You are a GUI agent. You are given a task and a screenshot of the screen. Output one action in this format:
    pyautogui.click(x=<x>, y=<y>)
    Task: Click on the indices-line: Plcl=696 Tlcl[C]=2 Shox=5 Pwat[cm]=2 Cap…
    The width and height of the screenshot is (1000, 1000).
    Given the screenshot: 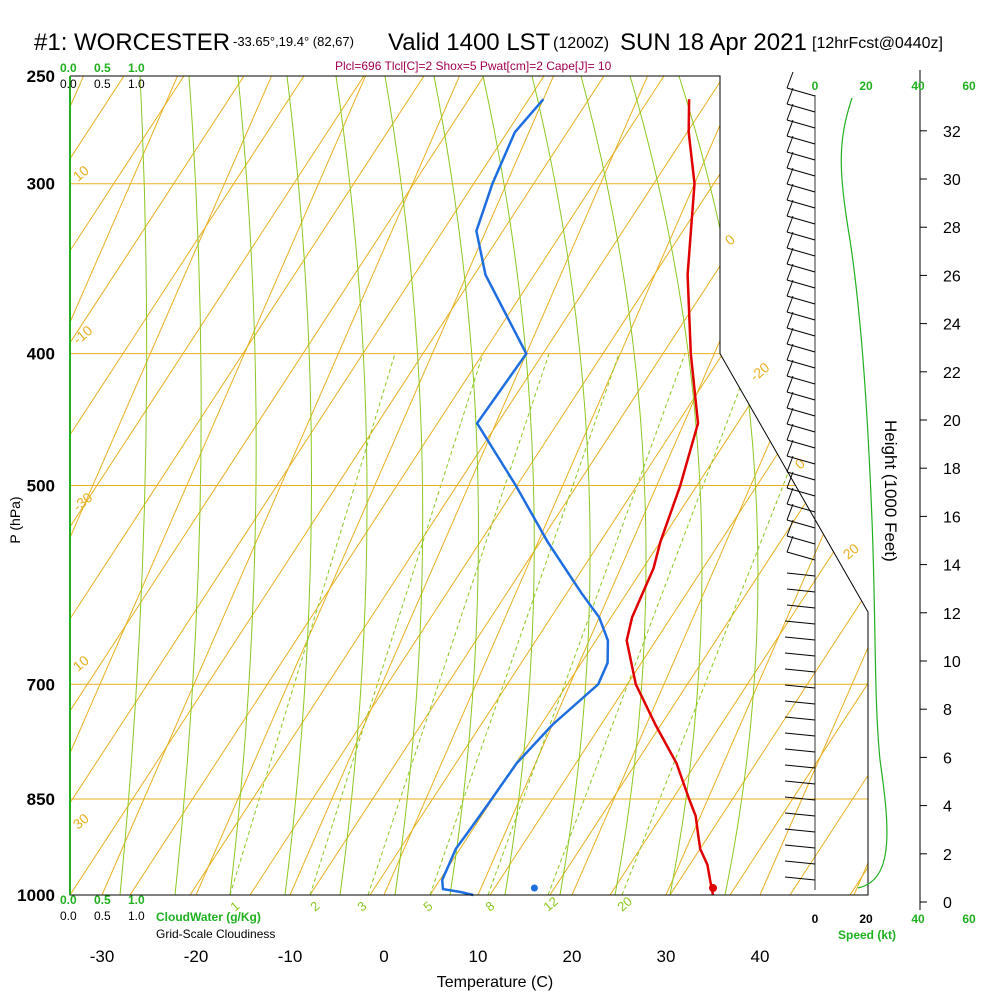 What is the action you would take?
    pyautogui.click(x=473, y=66)
    